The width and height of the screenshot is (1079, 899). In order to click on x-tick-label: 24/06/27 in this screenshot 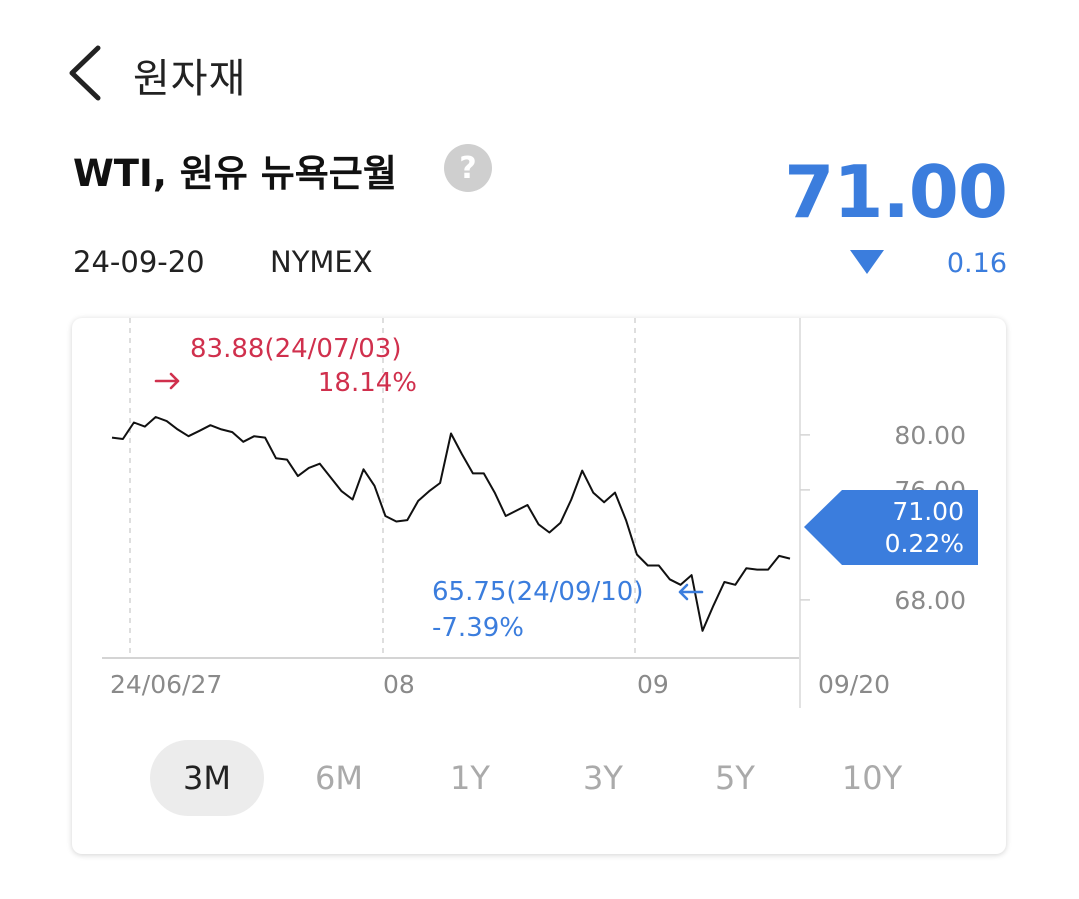, I will do `click(166, 684)`.